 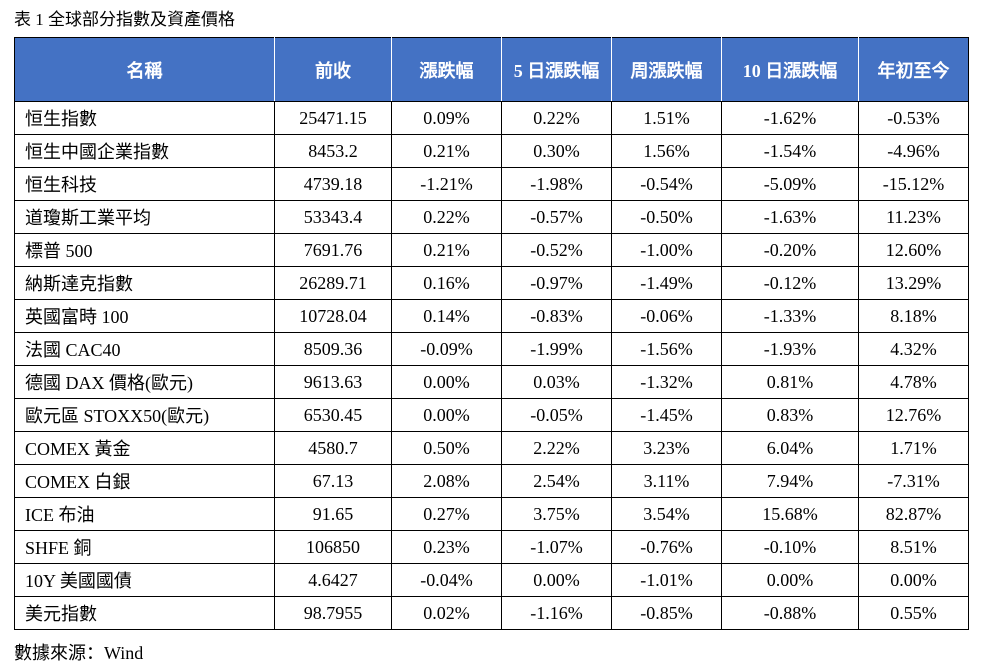 I want to click on previous-close-cell: 4.6427, so click(x=333, y=580).